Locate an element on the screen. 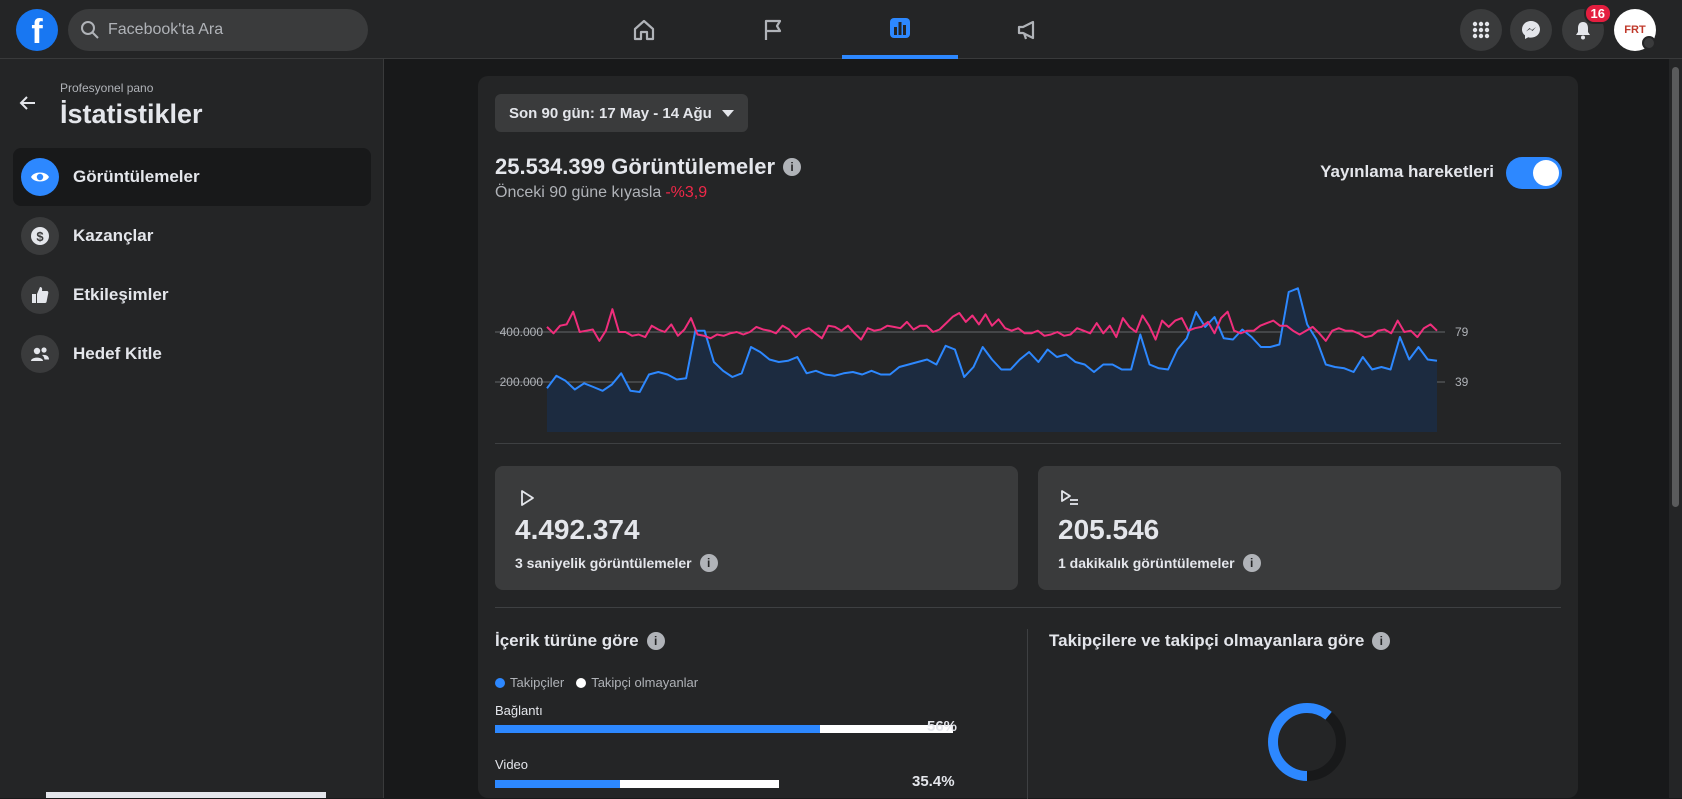  vertical-scrollbar is located at coordinates (1675, 428).